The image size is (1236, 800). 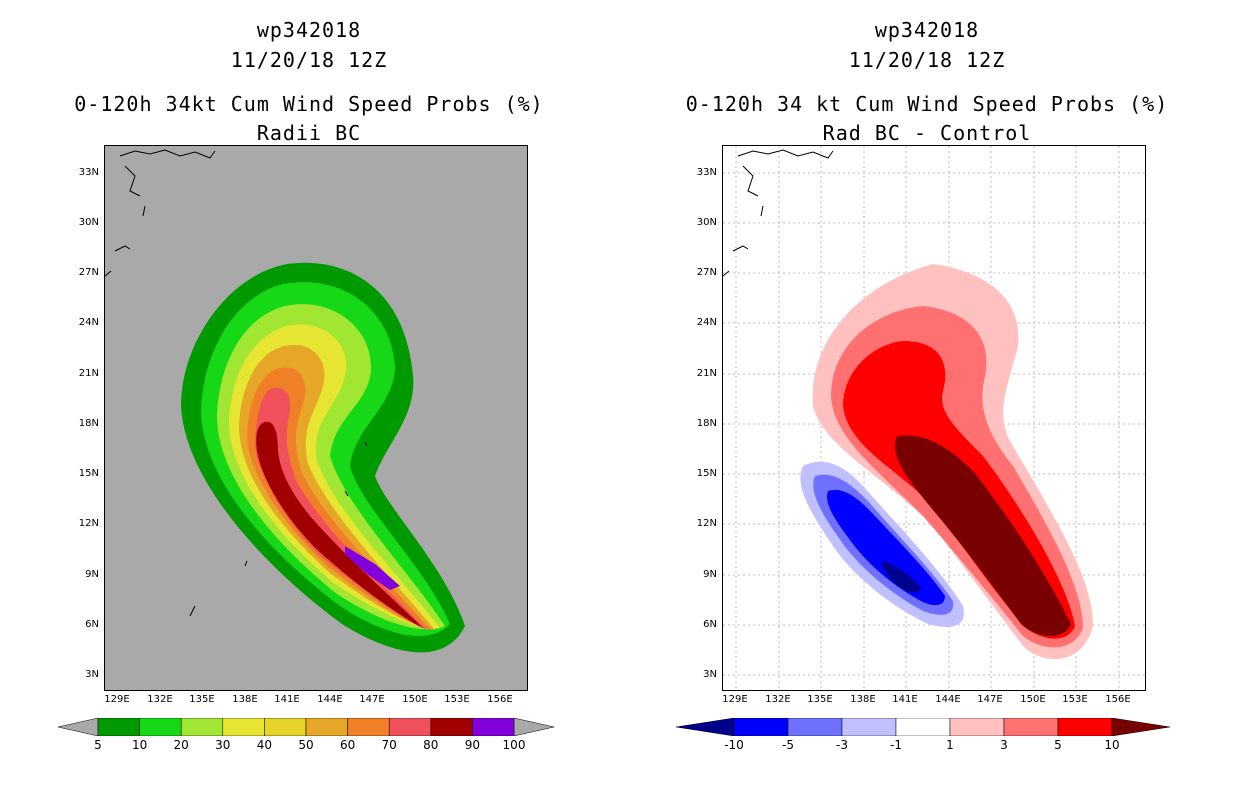 What do you see at coordinates (734, 745) in the screenshot?
I see `colorbar-label: -10` at bounding box center [734, 745].